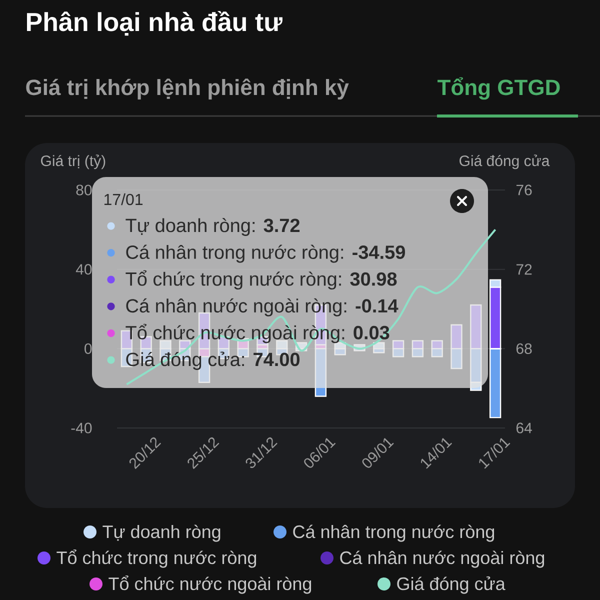 Image resolution: width=600 pixels, height=600 pixels. What do you see at coordinates (154, 23) in the screenshot?
I see `chart-title: Phân loại nhà đầu tư` at bounding box center [154, 23].